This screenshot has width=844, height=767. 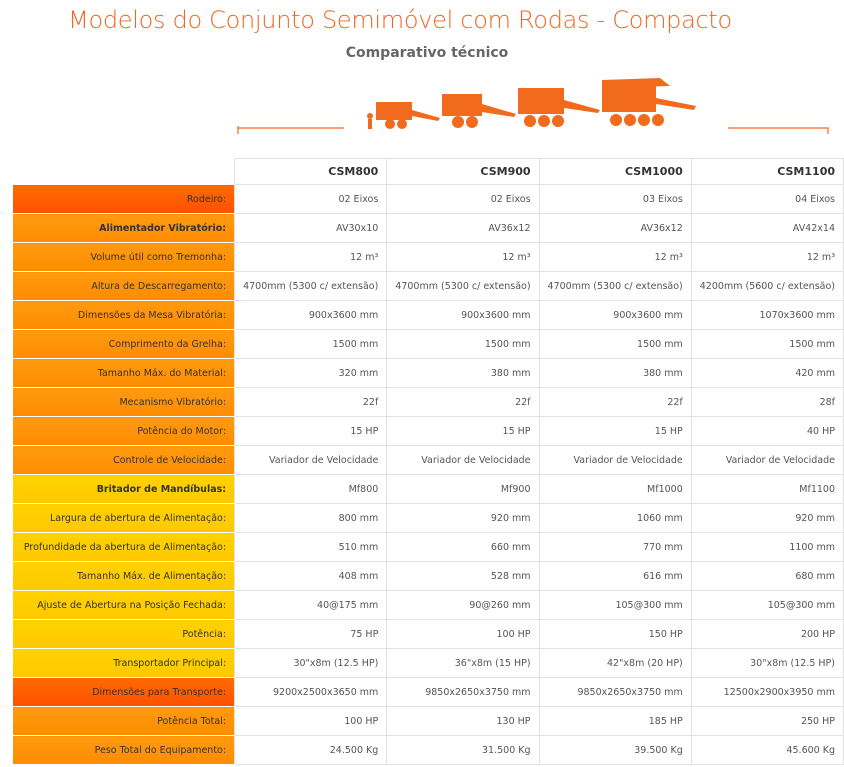 What do you see at coordinates (767, 228) in the screenshot?
I see `cell: AV42x14` at bounding box center [767, 228].